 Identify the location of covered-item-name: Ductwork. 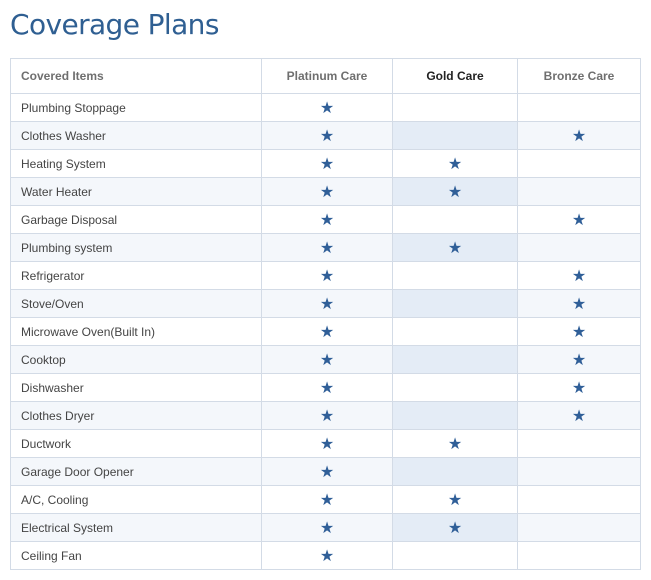
(136, 443).